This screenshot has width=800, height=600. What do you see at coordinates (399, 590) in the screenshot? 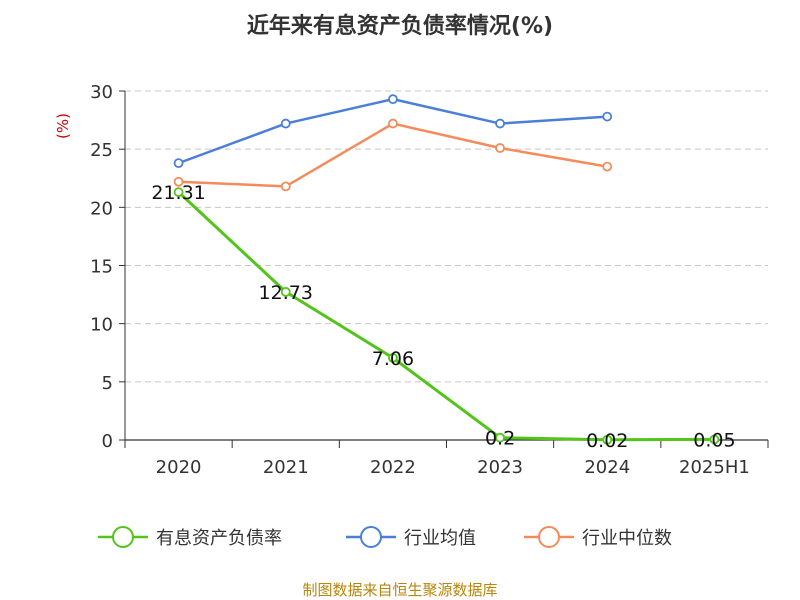
I see `source-note: 制图数据来自恒生聚源数据库` at bounding box center [399, 590].